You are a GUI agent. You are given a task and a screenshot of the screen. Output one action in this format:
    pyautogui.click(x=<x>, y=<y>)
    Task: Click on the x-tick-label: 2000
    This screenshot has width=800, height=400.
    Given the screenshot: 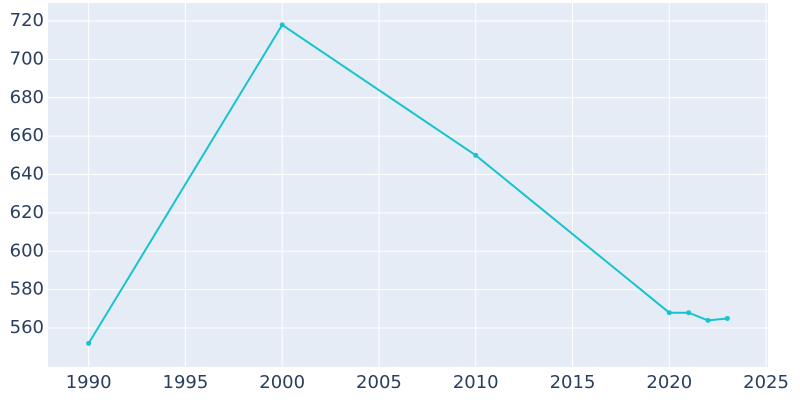 What is the action you would take?
    pyautogui.click(x=282, y=382)
    